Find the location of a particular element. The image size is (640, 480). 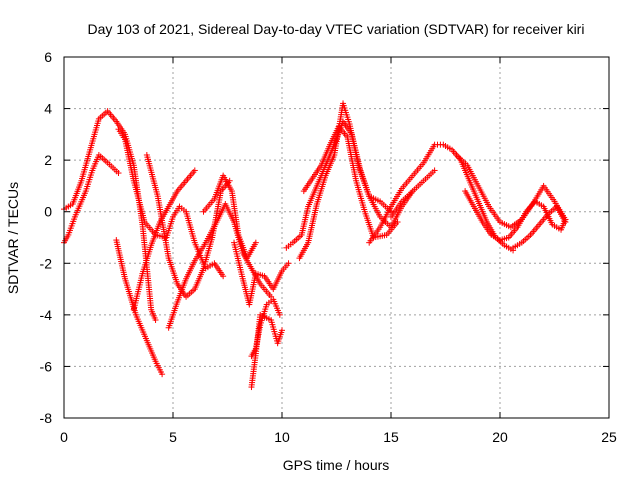

y-tick-label: -4 is located at coordinates (46, 315).